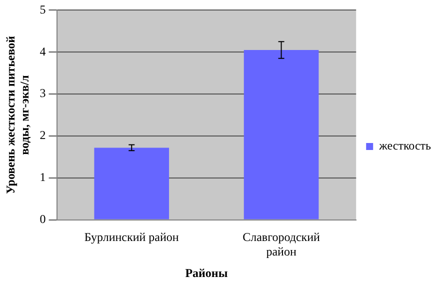 The height and width of the screenshot is (289, 445). Describe the element at coordinates (17, 115) in the screenshot. I see `y-axis-title: Уровень жесткости питьевой воды, мг-экв/л` at that location.